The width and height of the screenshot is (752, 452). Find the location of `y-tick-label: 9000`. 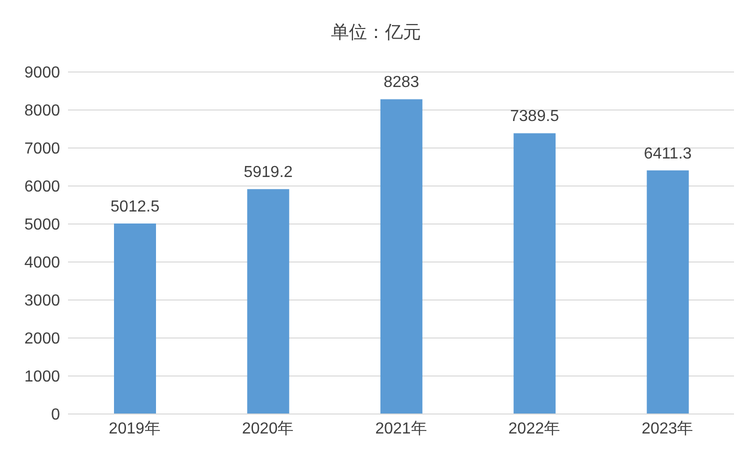

y-tick-label: 9000 is located at coordinates (42, 73).